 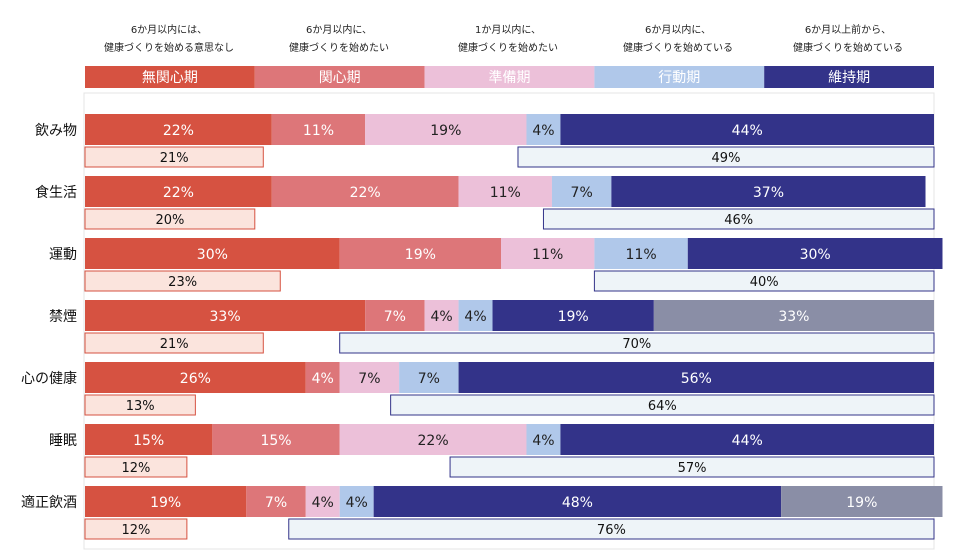 I want to click on row-1: 飲み物 22% 11% 19% 4% 44% 21% 49%, so click(x=485, y=141).